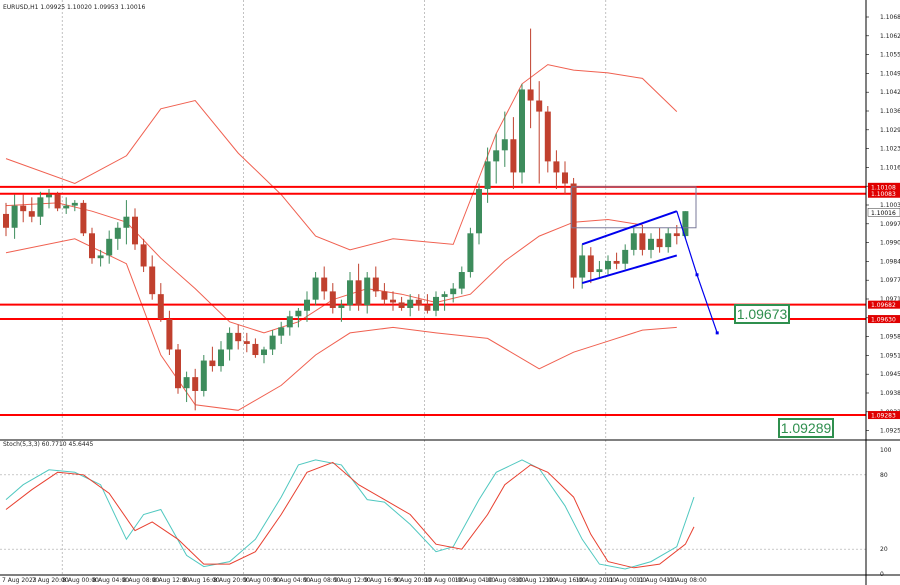 Image resolution: width=900 pixels, height=585 pixels. Describe the element at coordinates (890, 299) in the screenshot. I see `y-tick-label: 1.09710` at that location.